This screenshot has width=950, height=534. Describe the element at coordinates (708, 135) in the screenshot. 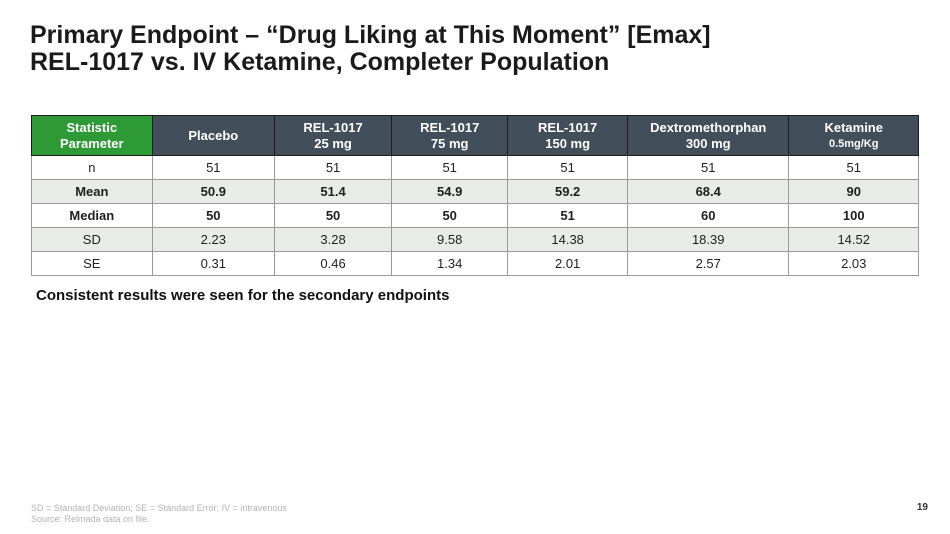

I see `header-dextromethorphan-300mg: Dextromethorphan 300 mg` at that location.